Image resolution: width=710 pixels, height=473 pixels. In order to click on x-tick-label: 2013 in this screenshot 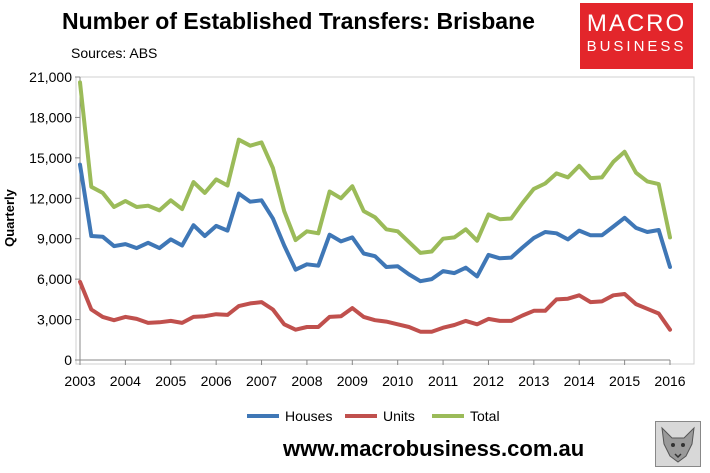, I will do `click(533, 381)`.